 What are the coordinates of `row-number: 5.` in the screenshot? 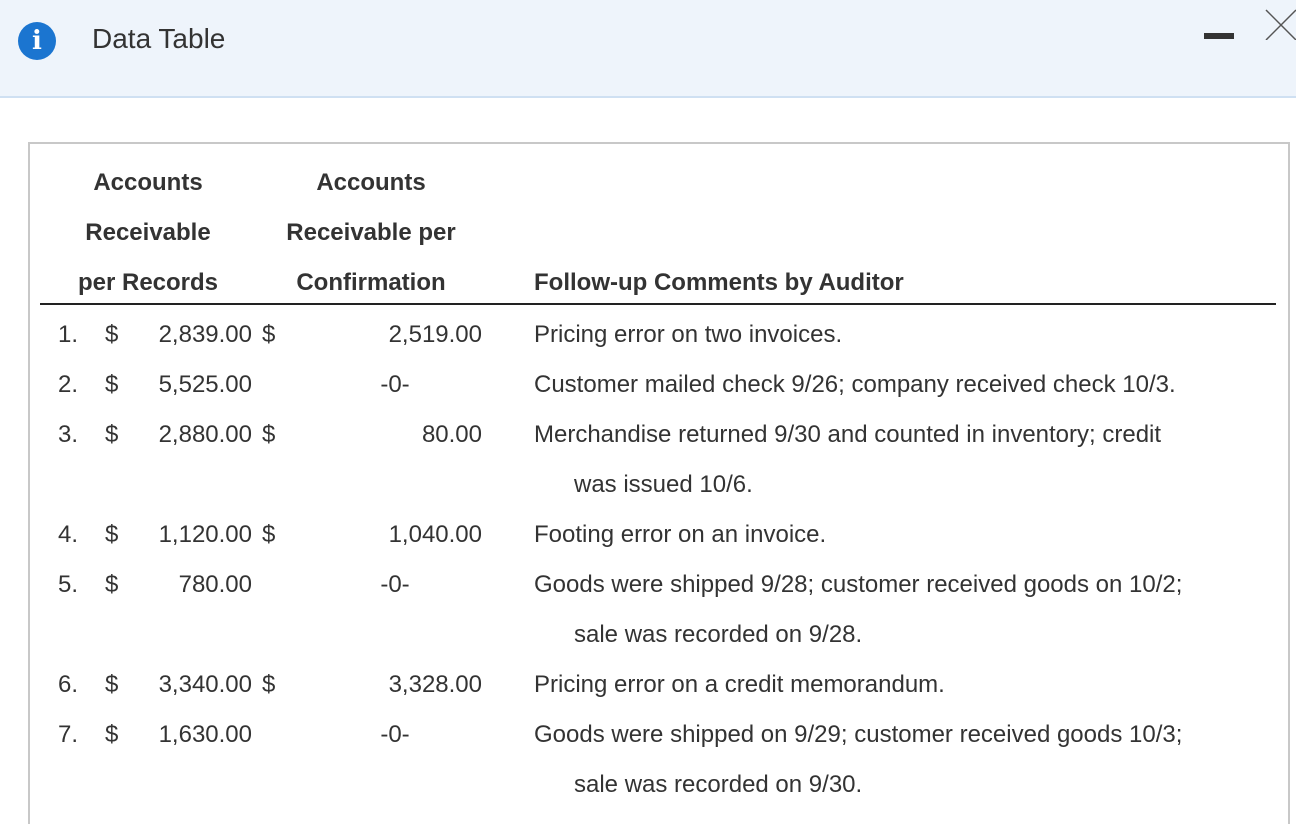 It's located at (68, 584).